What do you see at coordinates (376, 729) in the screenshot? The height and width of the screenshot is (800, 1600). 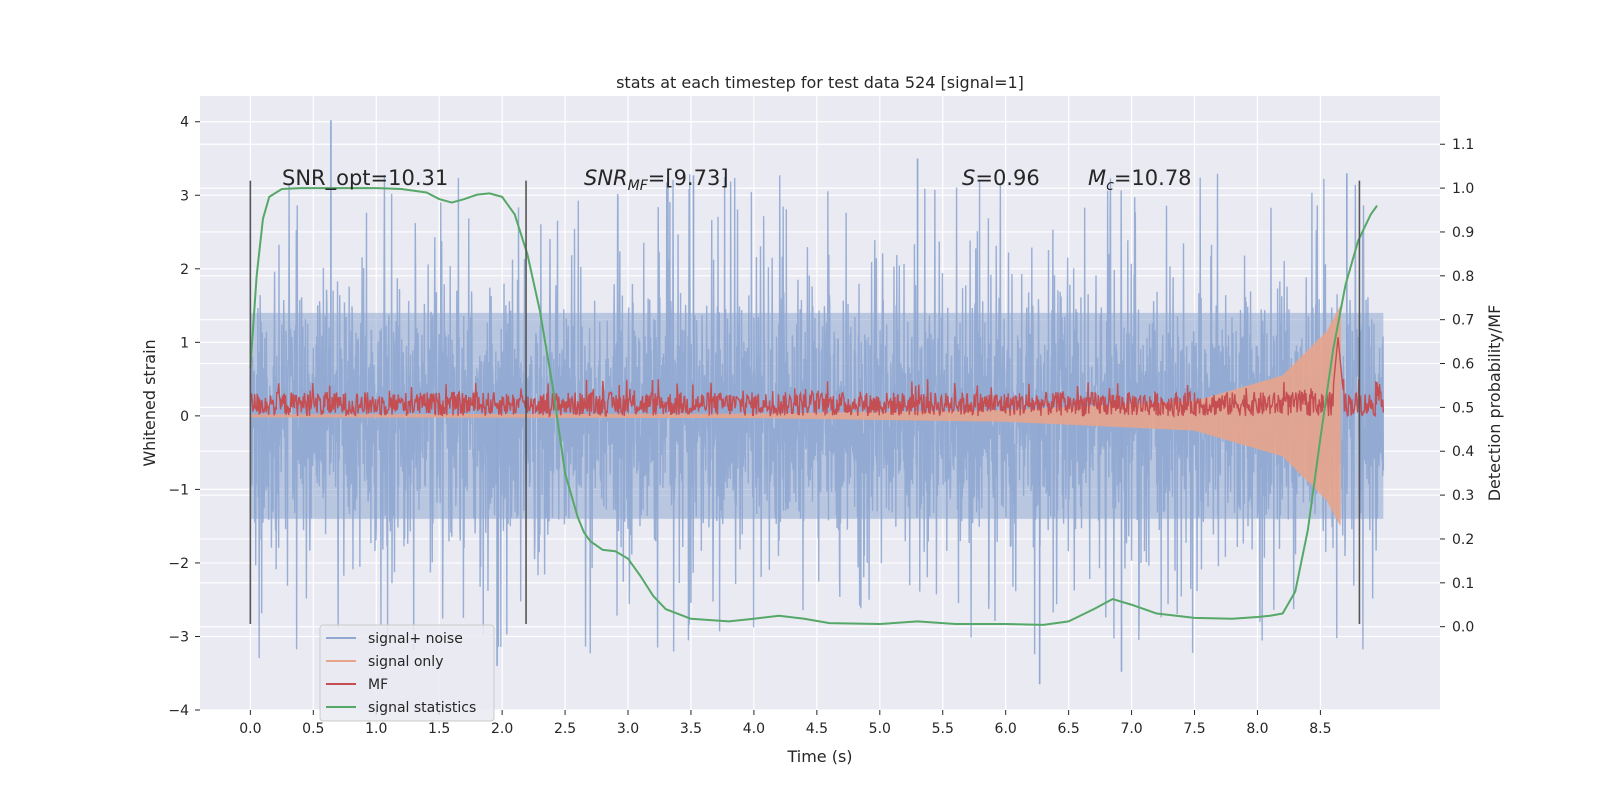 I see `x-tick-label: 1.0` at bounding box center [376, 729].